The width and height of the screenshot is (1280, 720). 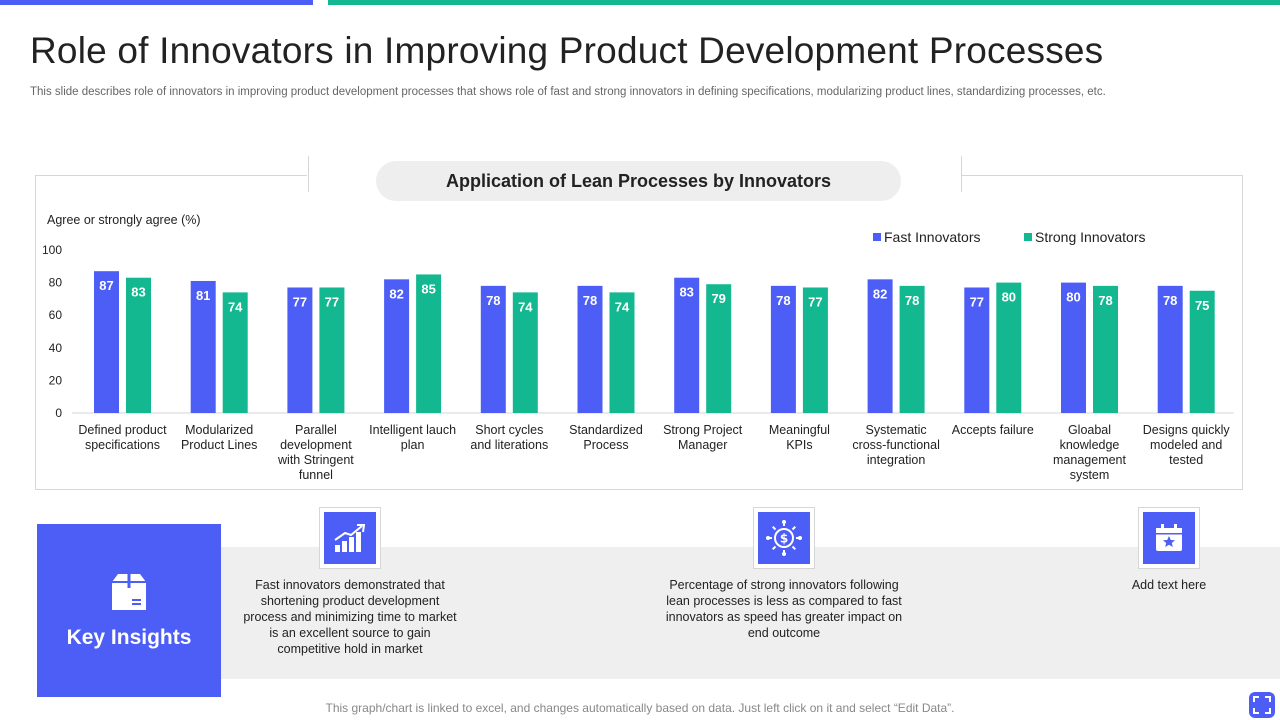 I want to click on x-tick-label: Product Lines, so click(x=219, y=445).